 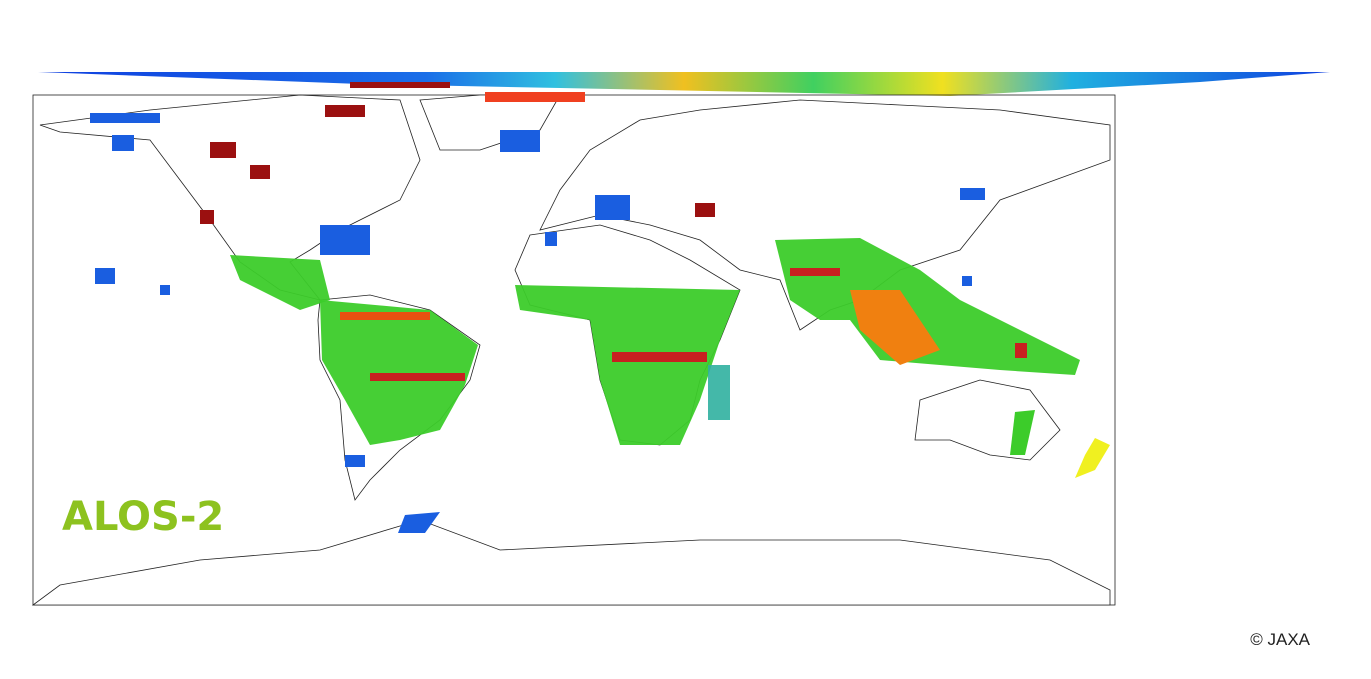 I want to click on credit: © JAXA, so click(x=1280, y=639).